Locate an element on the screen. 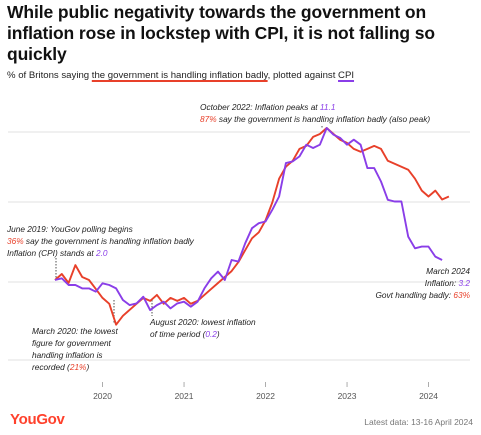 The width and height of the screenshot is (481, 435). x-tick-label: 2024 is located at coordinates (428, 396).